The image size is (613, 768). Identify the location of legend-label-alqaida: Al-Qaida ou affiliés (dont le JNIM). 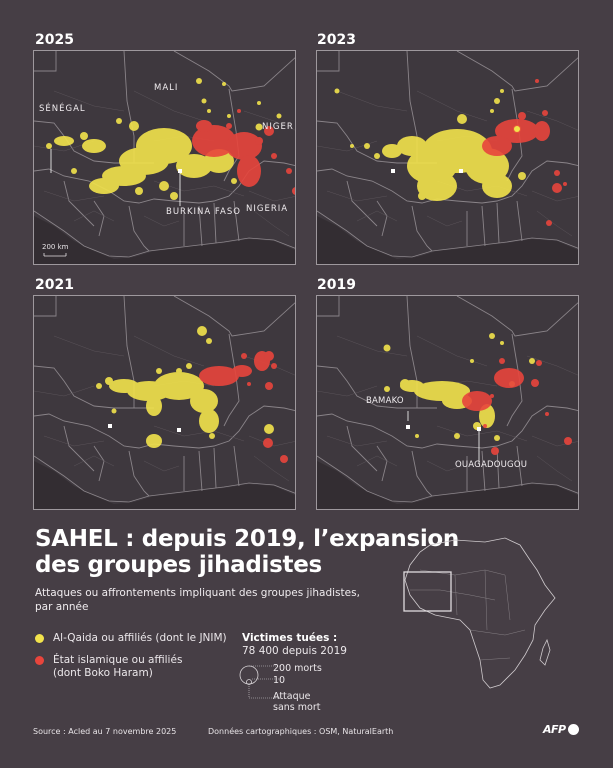
(140, 638).